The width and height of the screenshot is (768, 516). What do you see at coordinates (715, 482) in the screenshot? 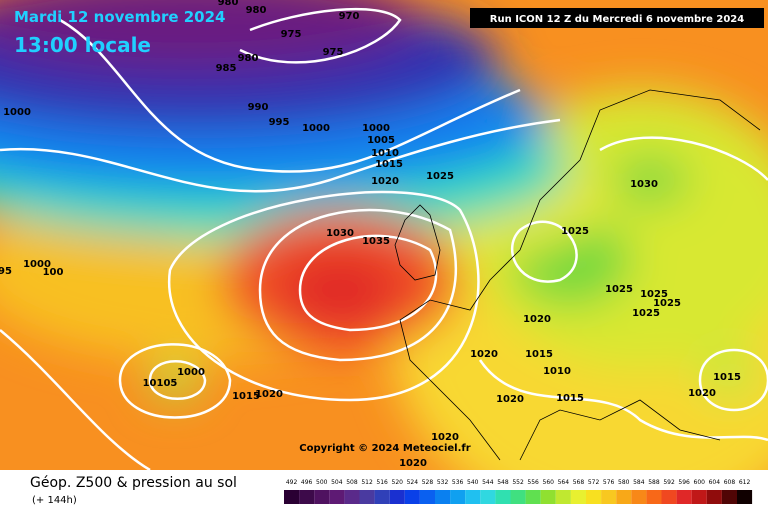
I see `scale-label: 604` at bounding box center [715, 482].